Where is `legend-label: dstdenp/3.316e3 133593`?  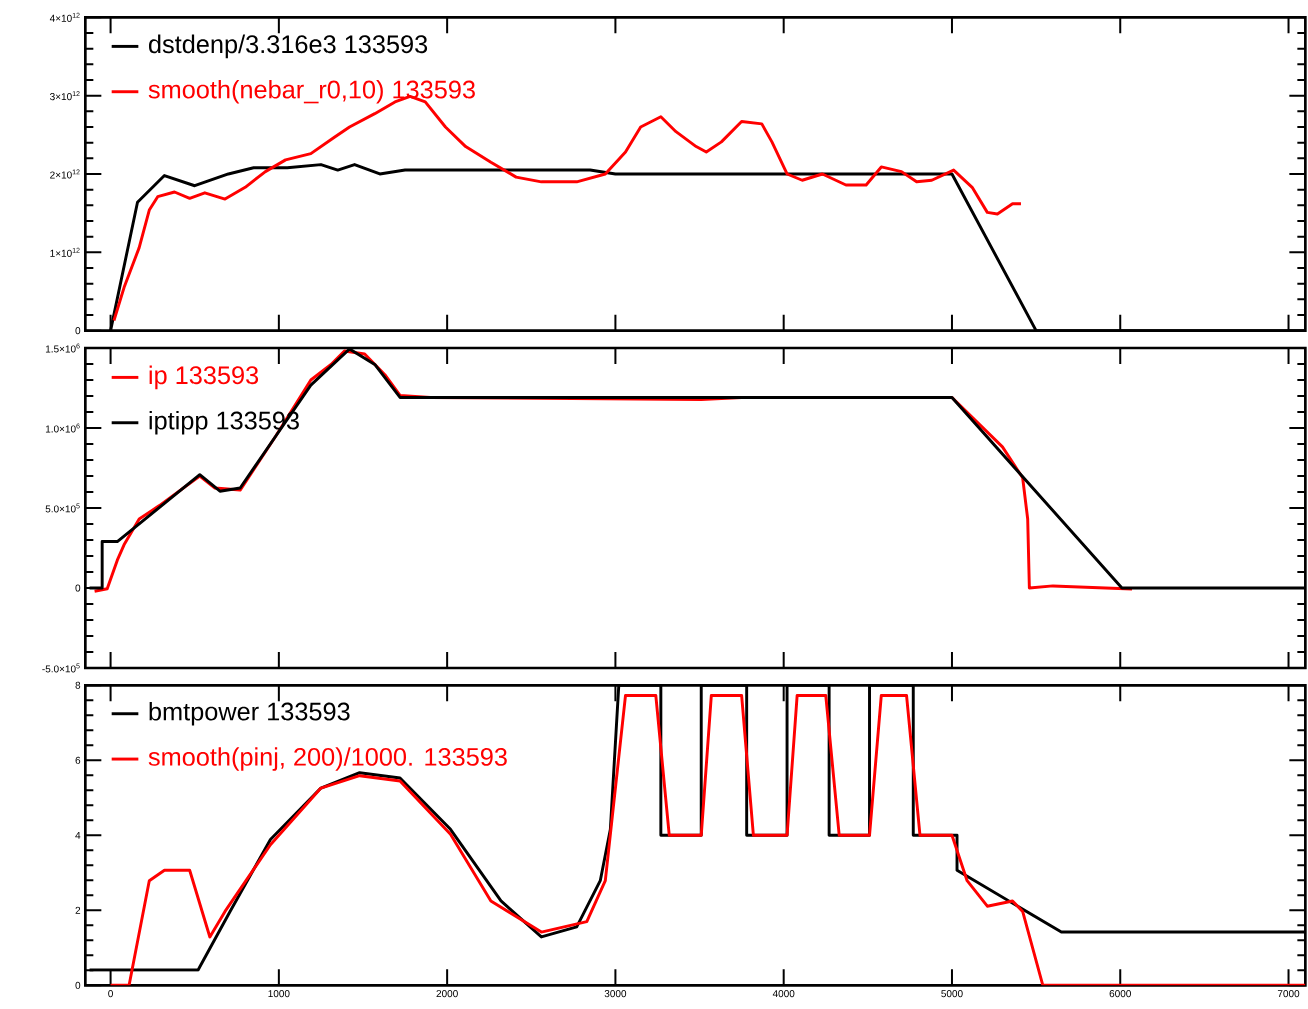
legend-label: dstdenp/3.316e3 133593 is located at coordinates (288, 46).